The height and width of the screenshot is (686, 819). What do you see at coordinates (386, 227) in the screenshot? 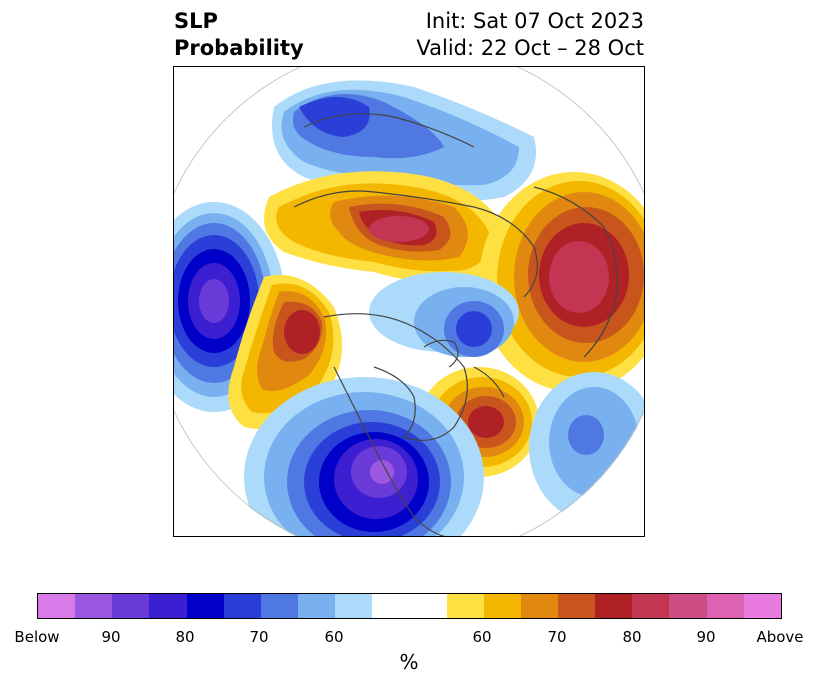
I see `red-anomaly-arctic` at bounding box center [386, 227].